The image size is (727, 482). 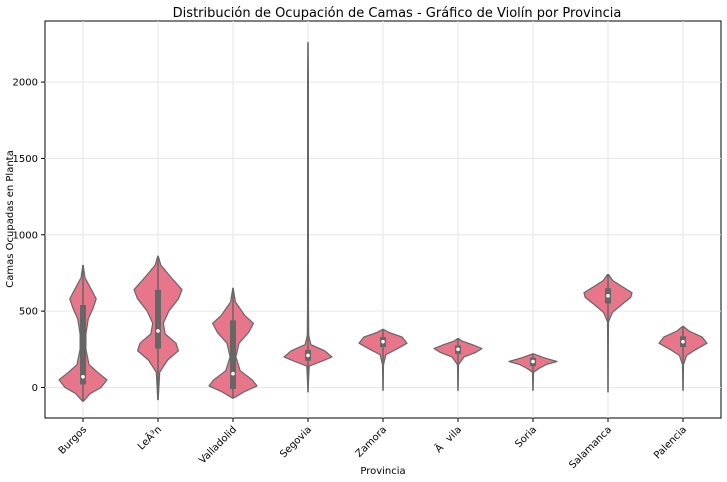 I want to click on y-axis: 0 500 1000 1500 2000, so click(x=29, y=236).